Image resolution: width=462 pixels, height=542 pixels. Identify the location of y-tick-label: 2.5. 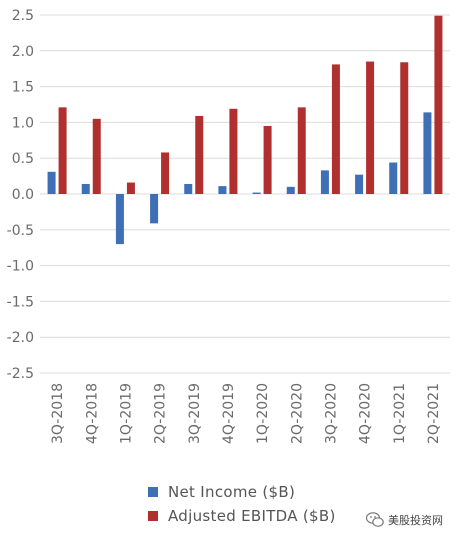
(23, 16).